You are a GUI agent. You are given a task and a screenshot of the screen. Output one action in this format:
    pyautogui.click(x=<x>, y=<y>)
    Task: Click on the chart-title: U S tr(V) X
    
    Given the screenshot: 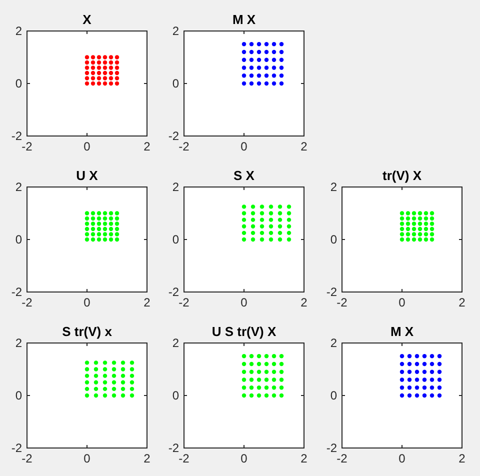 What is the action you would take?
    pyautogui.click(x=244, y=331)
    